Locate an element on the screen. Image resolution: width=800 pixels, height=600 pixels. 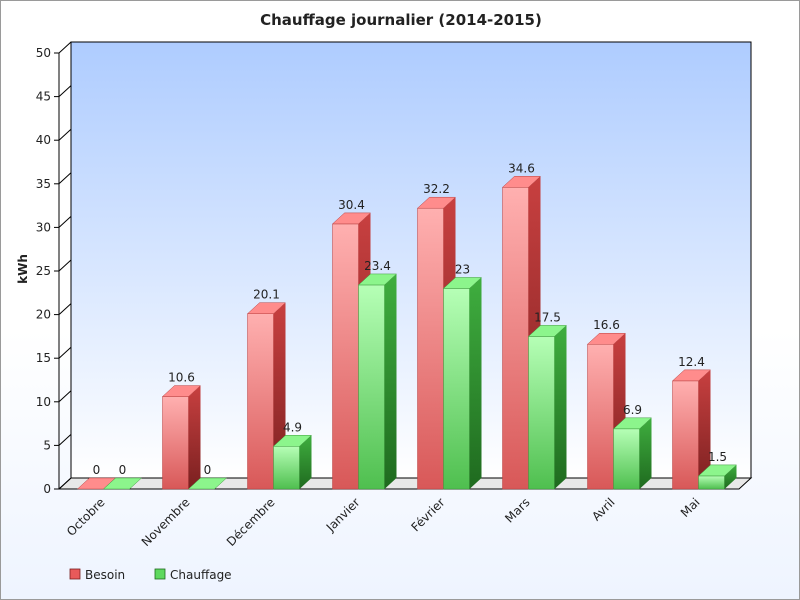
data-label: 23.4 is located at coordinates (377, 266).